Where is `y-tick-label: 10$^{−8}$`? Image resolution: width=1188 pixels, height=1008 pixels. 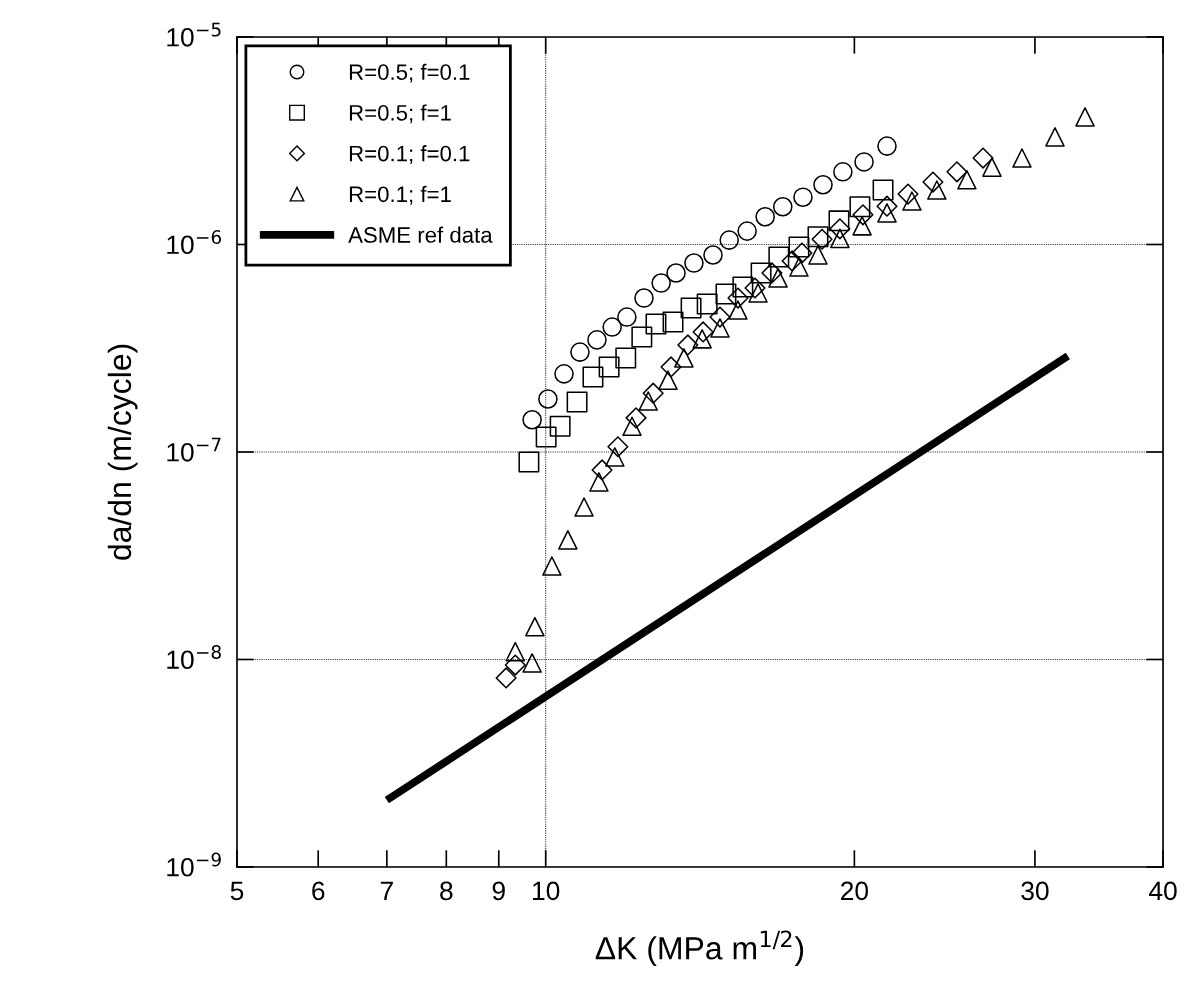 y-tick-label: 10$^{−8}$ is located at coordinates (194, 657).